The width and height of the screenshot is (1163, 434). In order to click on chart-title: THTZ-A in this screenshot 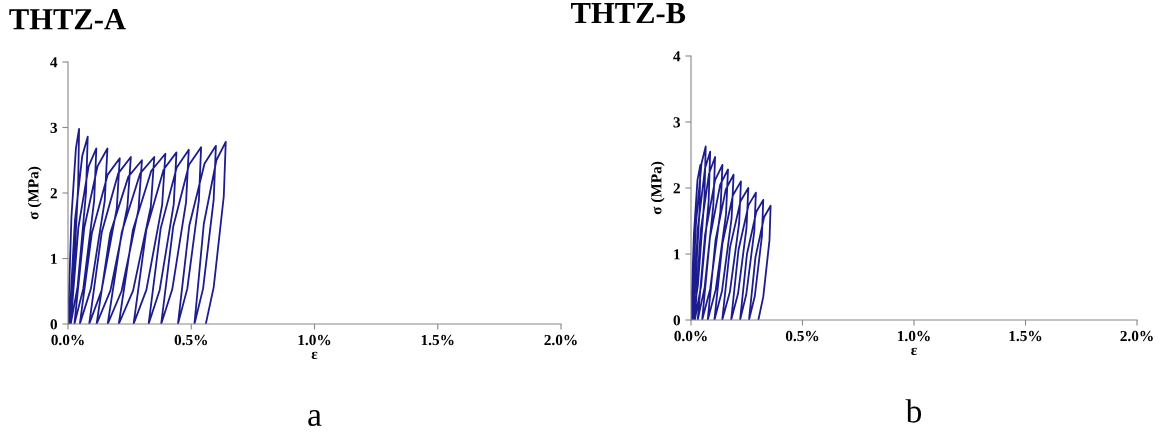, I will do `click(67, 19)`.